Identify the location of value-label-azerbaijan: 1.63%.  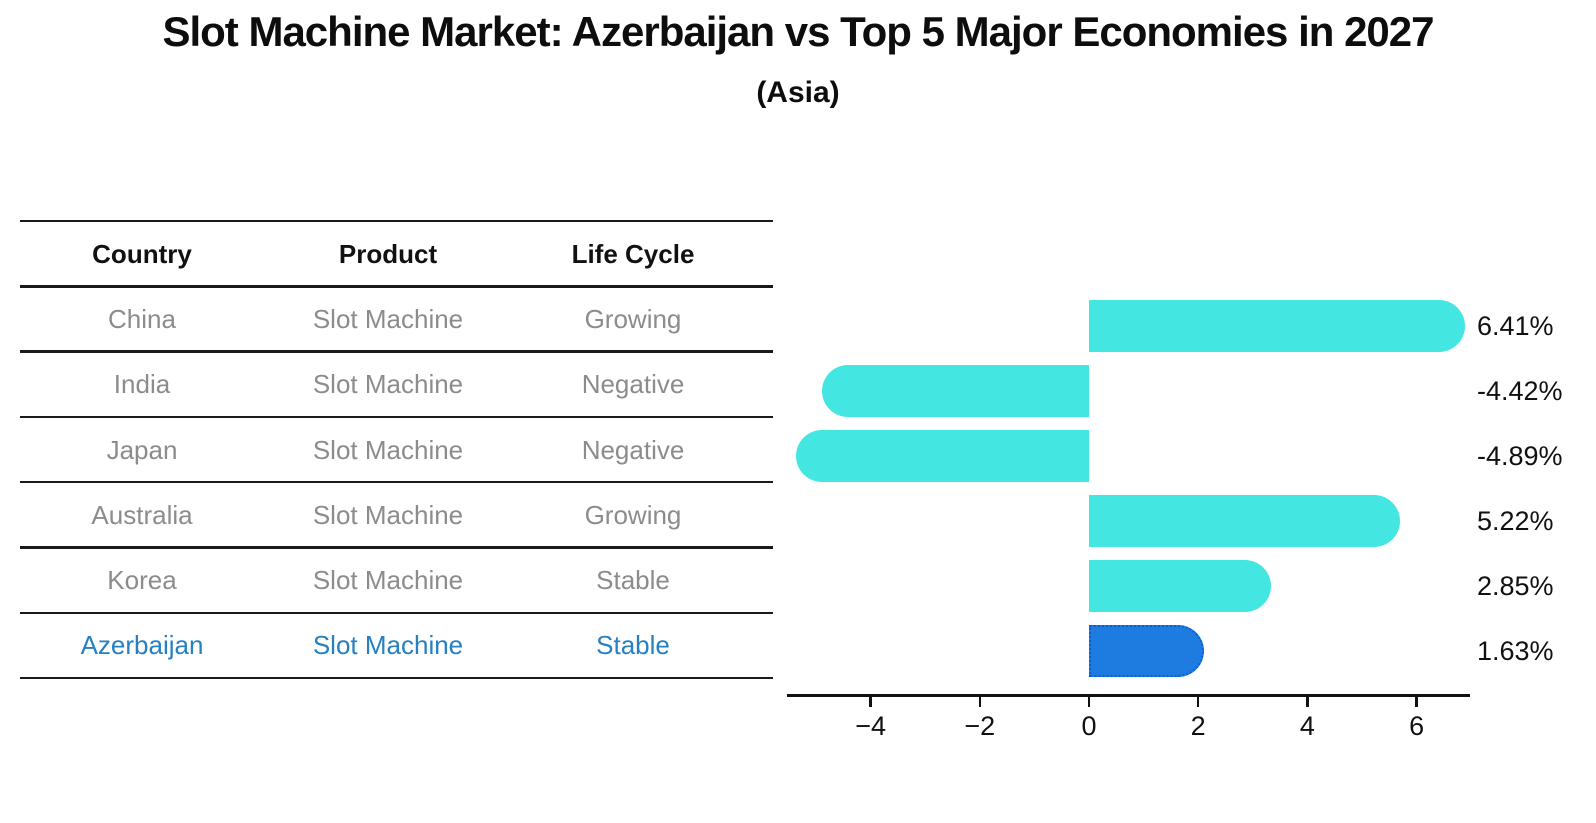
(1515, 651).